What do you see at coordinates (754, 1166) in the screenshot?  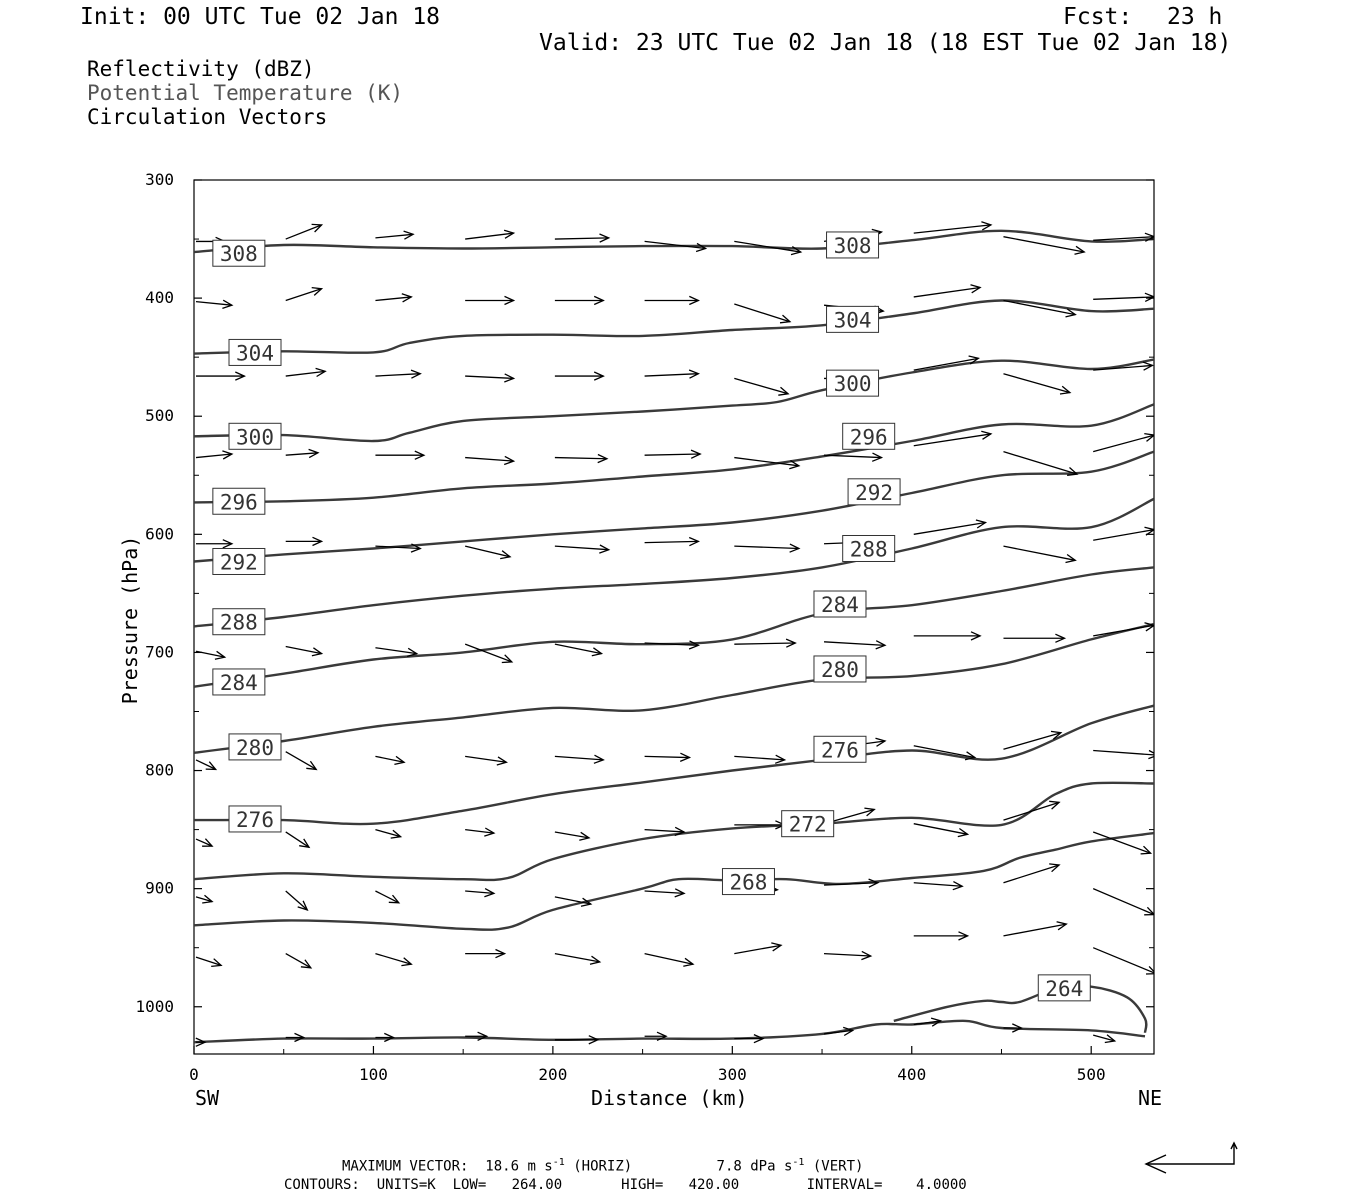 I see `vert-value: 7.8 dPa s` at bounding box center [754, 1166].